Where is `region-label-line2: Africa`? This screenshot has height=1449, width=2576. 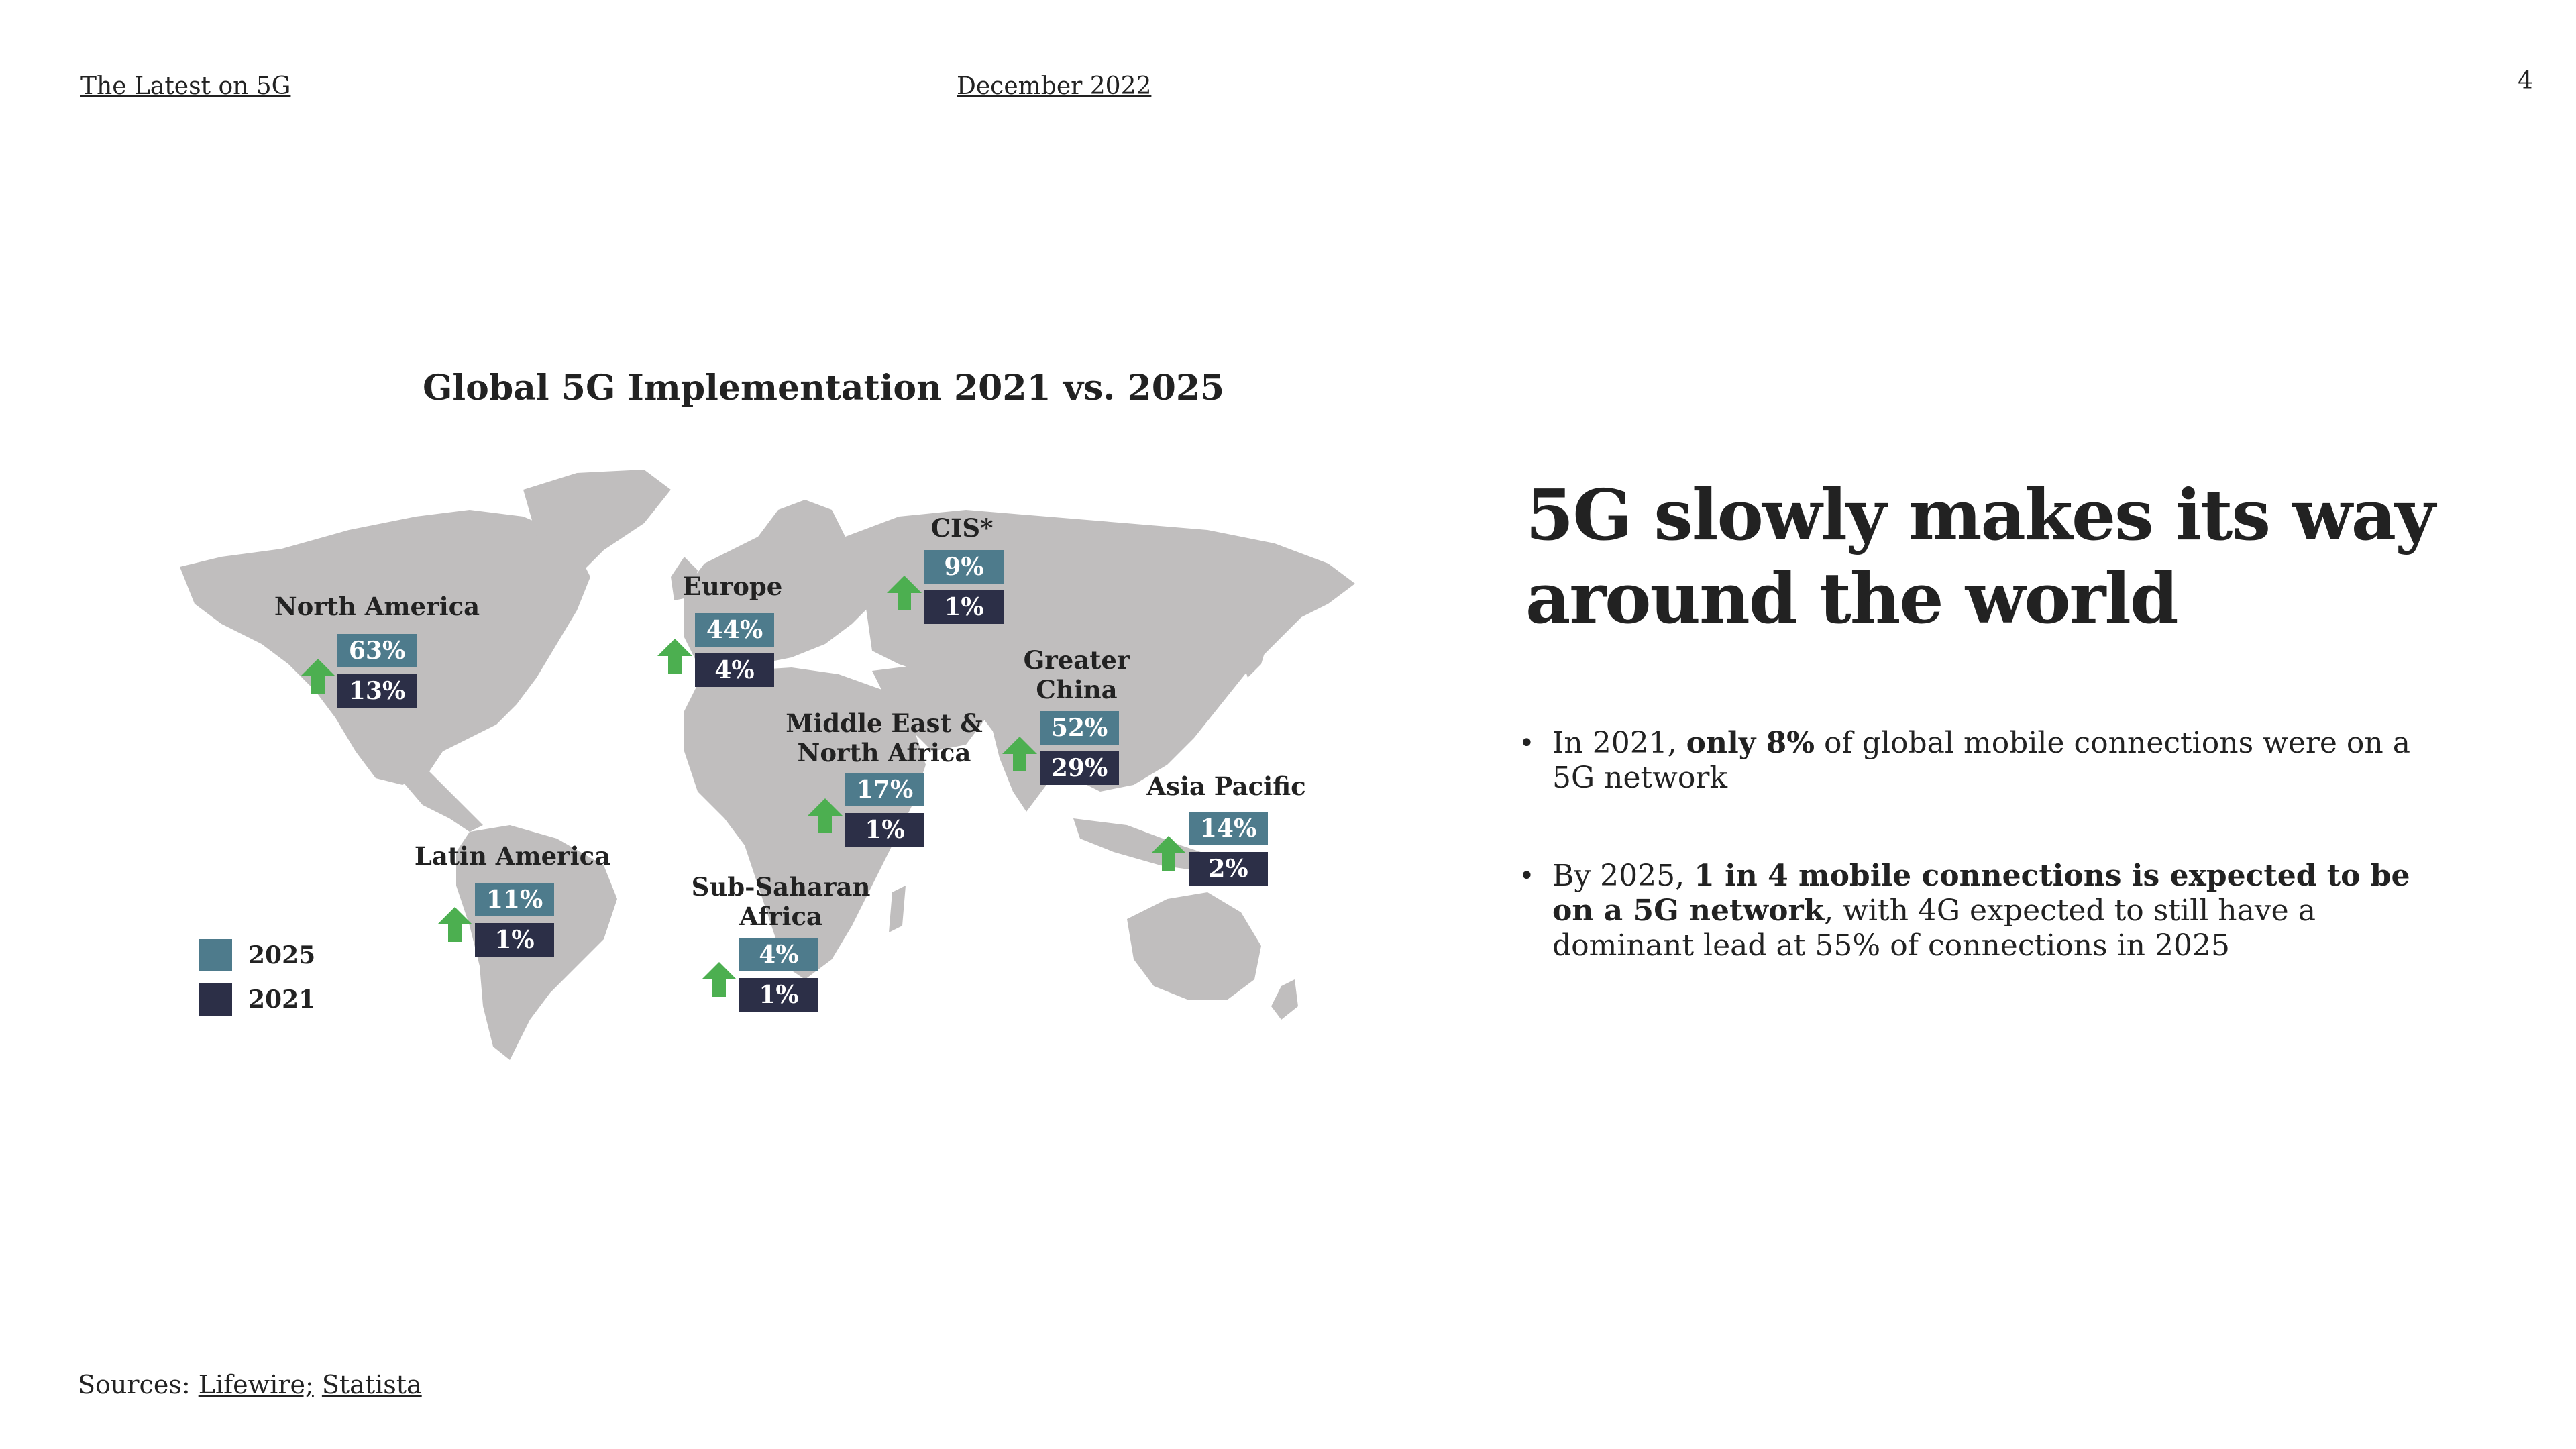
region-label-line2: Africa is located at coordinates (781, 916).